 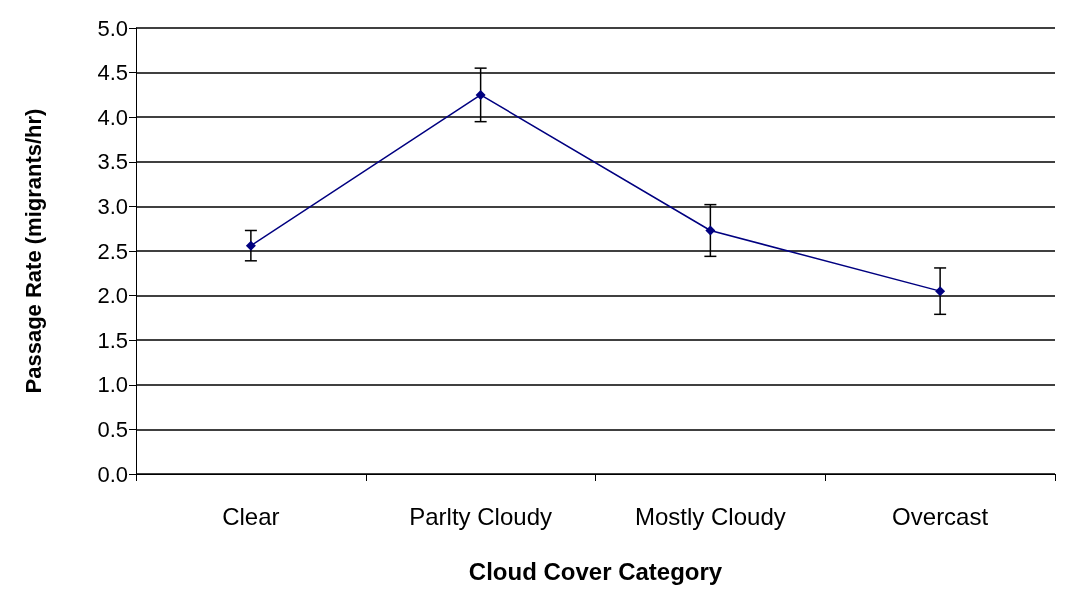 I want to click on y-tick-label: 5.0, so click(x=112, y=28).